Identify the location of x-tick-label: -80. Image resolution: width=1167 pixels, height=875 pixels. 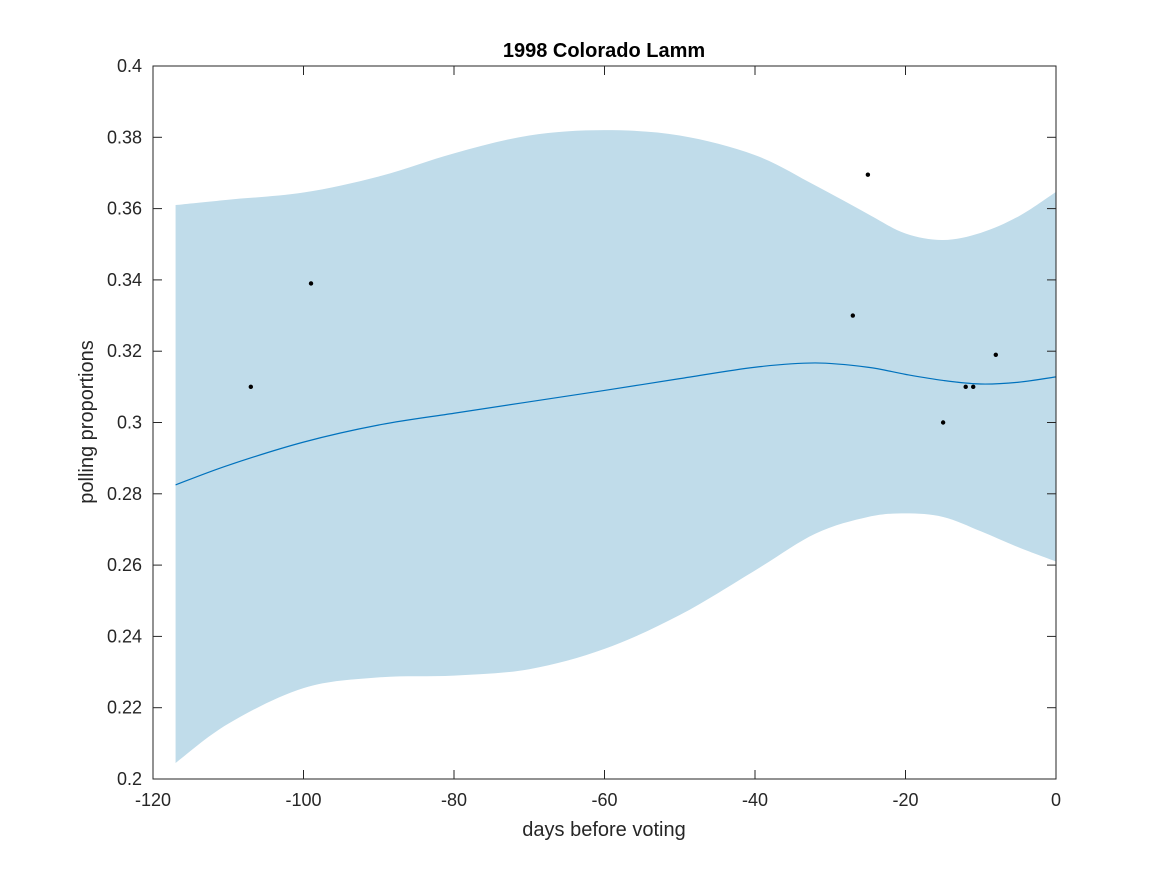
(454, 800).